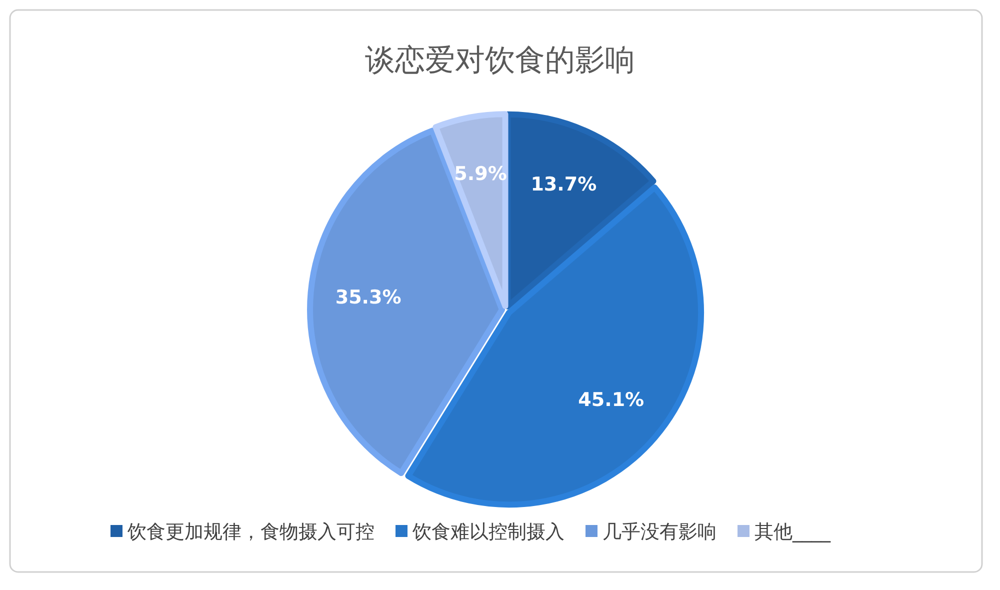  Describe the element at coordinates (488, 532) in the screenshot. I see `legend-label: 饮食难以控制摄入` at that location.